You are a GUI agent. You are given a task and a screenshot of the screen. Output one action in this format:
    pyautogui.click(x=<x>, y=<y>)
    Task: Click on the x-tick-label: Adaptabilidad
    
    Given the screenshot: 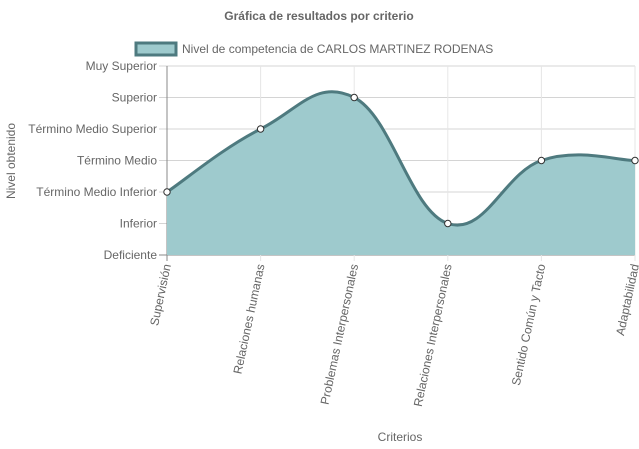 What is the action you would take?
    pyautogui.click(x=626, y=300)
    